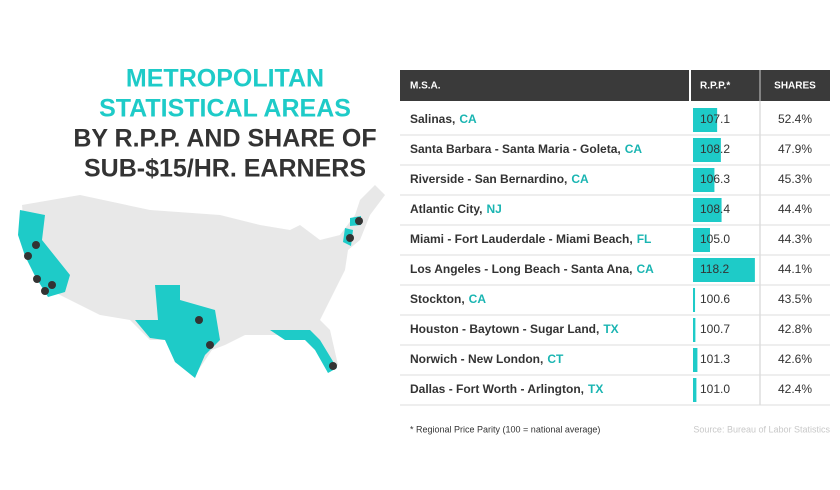  Describe the element at coordinates (521, 239) in the screenshot. I see `msa: Miami - Fort Lauderdale - Miami Beach,` at that location.